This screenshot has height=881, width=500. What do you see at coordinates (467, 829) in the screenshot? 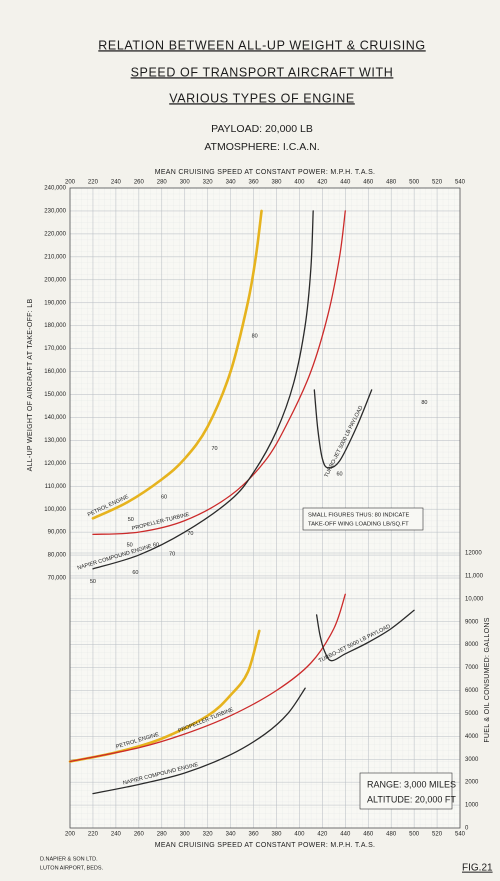
I see `y2-tick-label: 0` at bounding box center [467, 829].